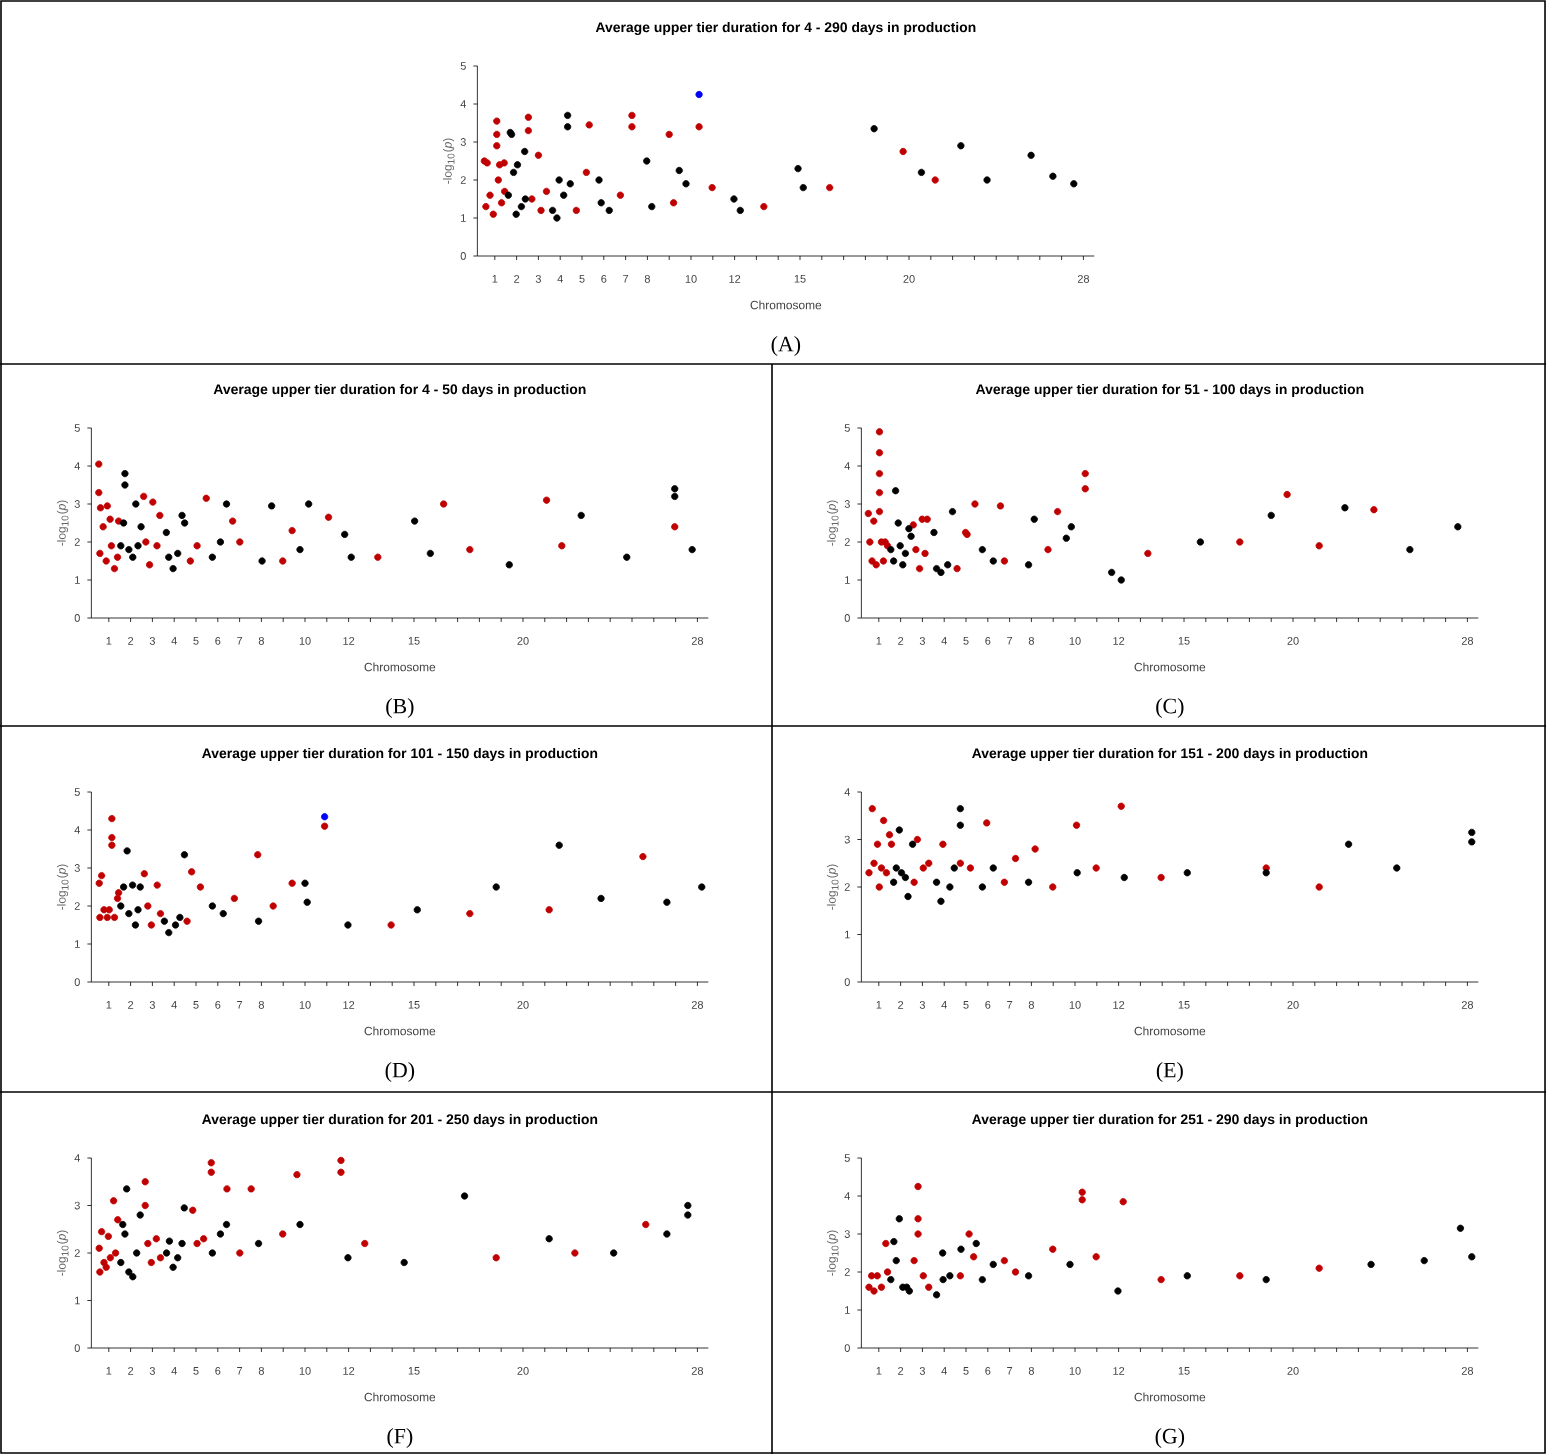  Describe the element at coordinates (400, 1438) in the screenshot. I see `text: (F)` at that location.